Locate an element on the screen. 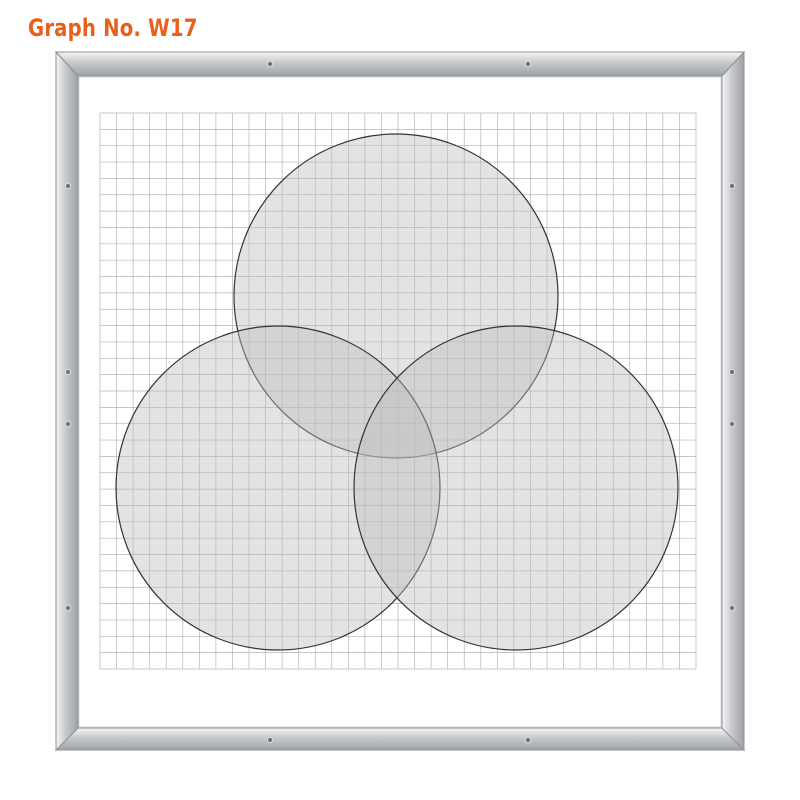 Image resolution: width=800 pixels, height=800 pixels. frame-bottom is located at coordinates (400, 739).